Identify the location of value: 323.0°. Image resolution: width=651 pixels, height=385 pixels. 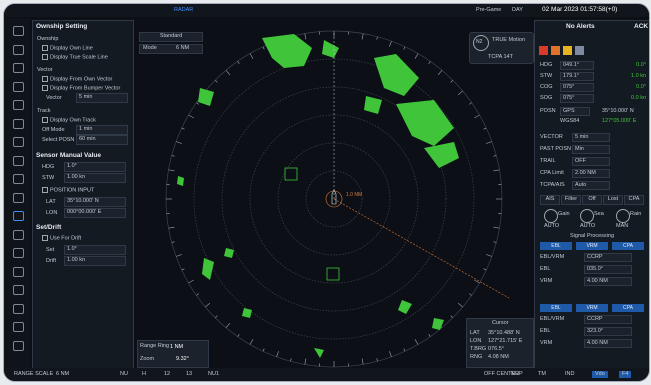
(608, 331).